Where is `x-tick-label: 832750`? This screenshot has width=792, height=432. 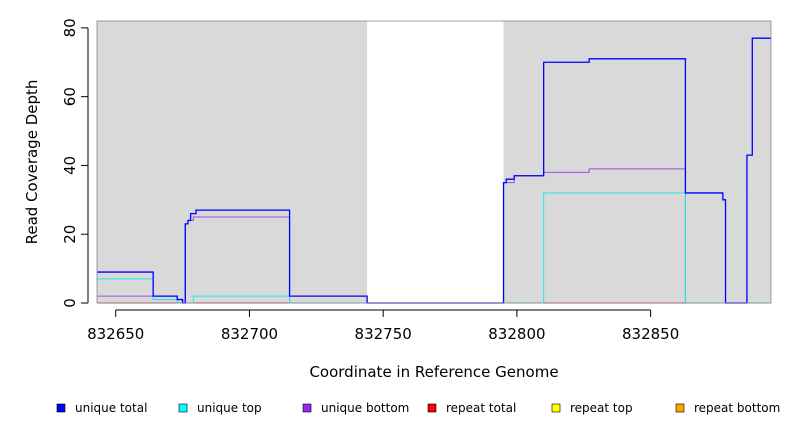 x-tick-label: 832750 is located at coordinates (383, 334).